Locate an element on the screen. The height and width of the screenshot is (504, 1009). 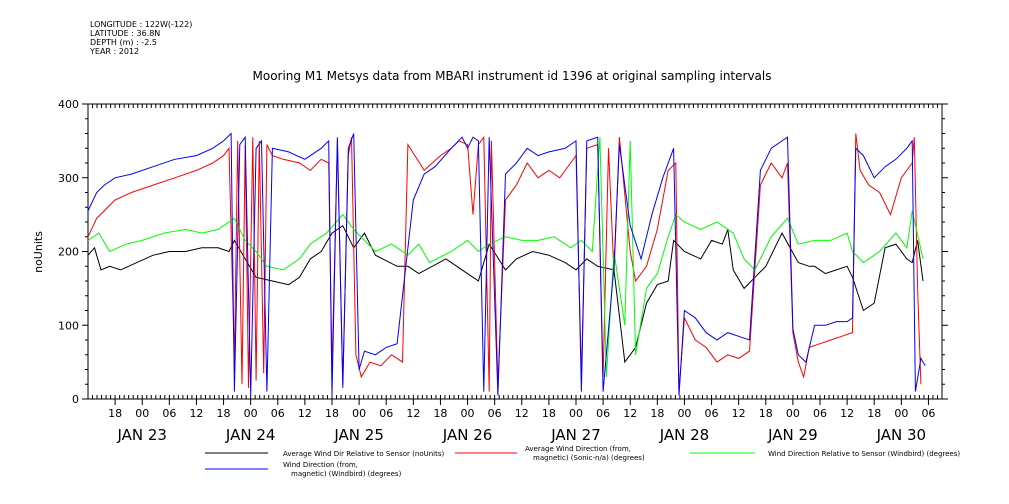
y-tick-label: 300 is located at coordinates (68, 178).